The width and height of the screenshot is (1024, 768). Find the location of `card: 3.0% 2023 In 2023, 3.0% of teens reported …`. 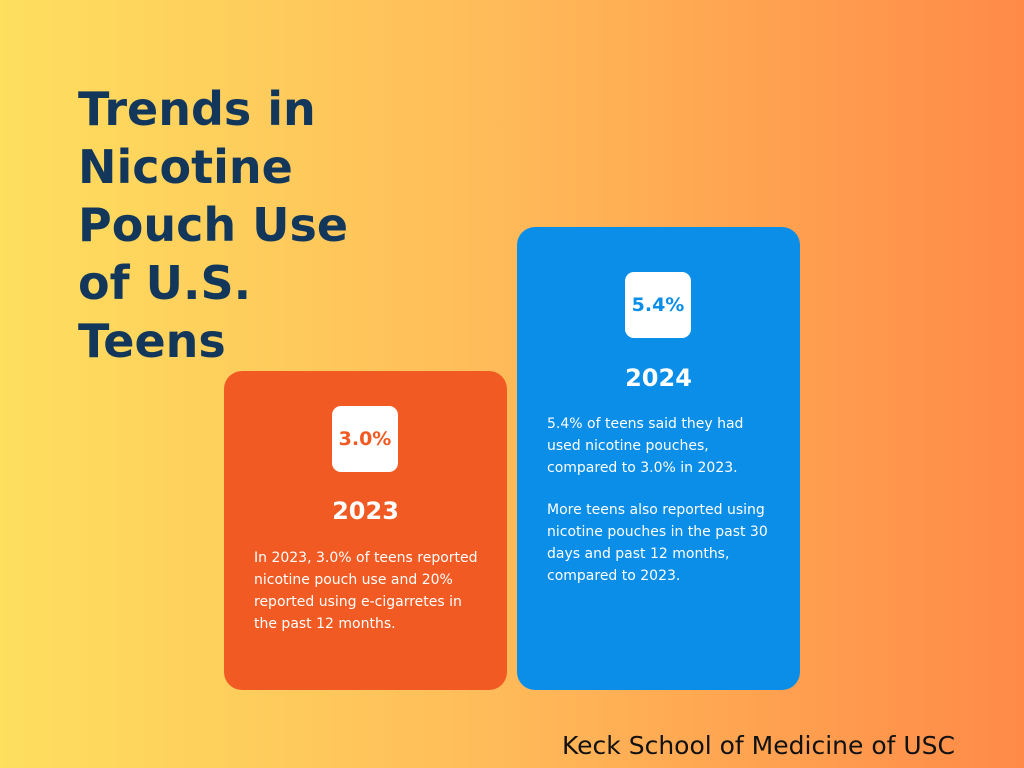

card: 3.0% 2023 In 2023, 3.0% of teens reported … is located at coordinates (365, 530).